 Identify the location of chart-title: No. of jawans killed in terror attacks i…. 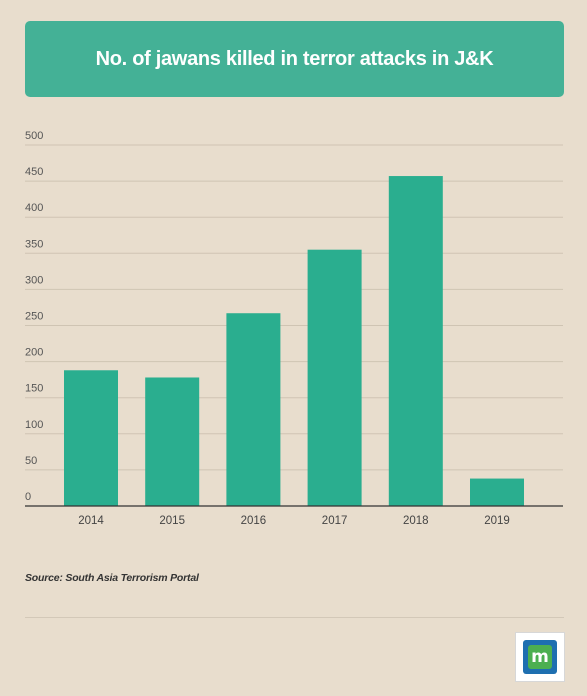
(294, 58).